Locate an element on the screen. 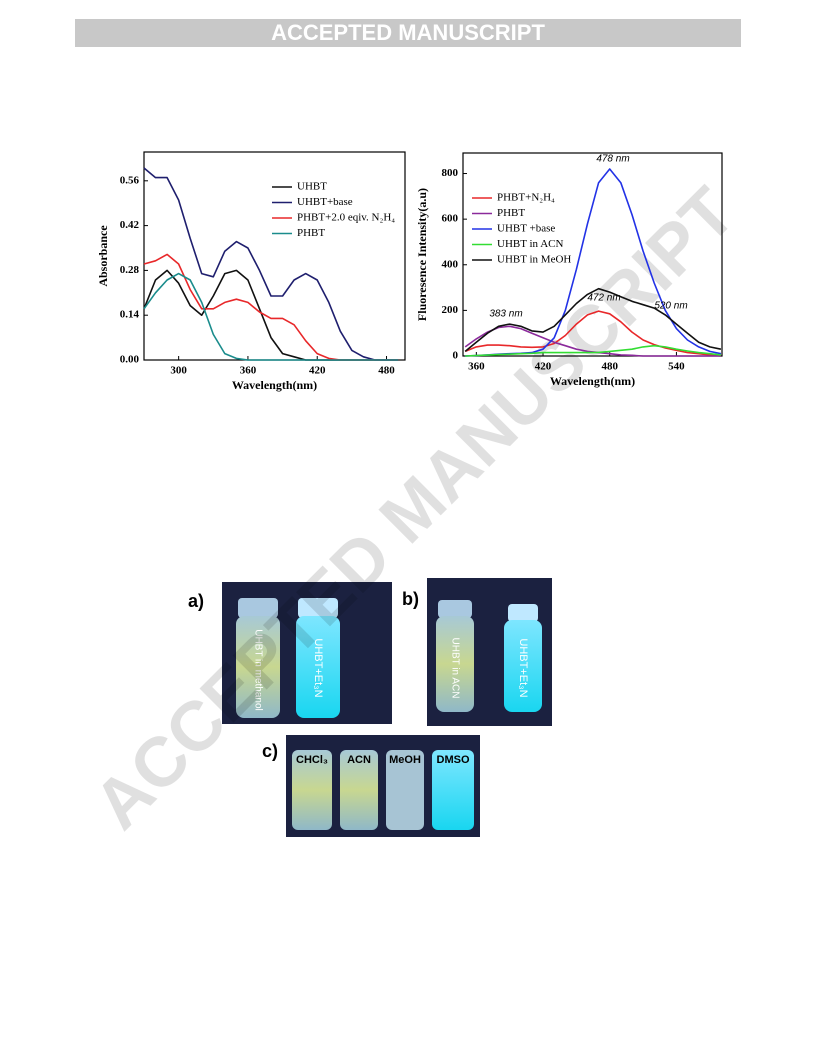 The width and height of the screenshot is (816, 1056). legend-label: UHBT is located at coordinates (312, 187).